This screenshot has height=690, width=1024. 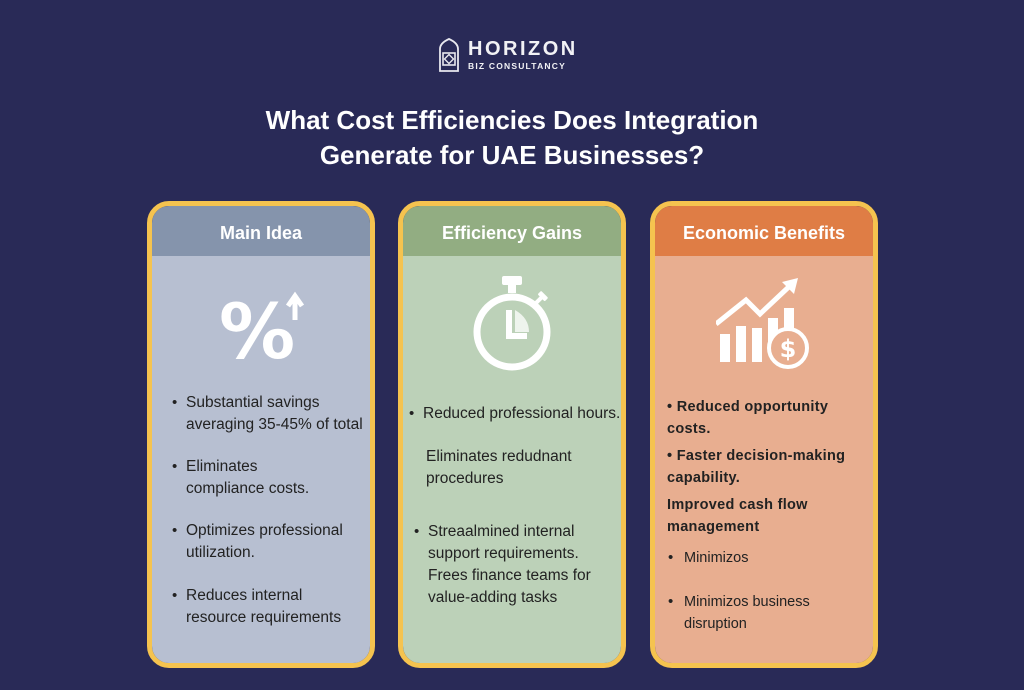 I want to click on logo-subtitle: BIZ CONSULTANCY, so click(x=517, y=65).